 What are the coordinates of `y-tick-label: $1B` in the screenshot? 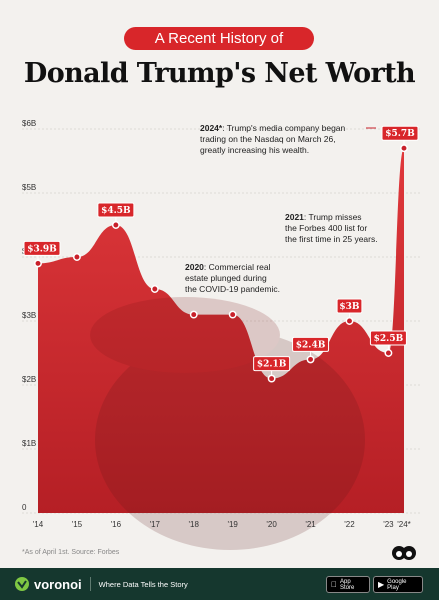 It's located at (29, 443).